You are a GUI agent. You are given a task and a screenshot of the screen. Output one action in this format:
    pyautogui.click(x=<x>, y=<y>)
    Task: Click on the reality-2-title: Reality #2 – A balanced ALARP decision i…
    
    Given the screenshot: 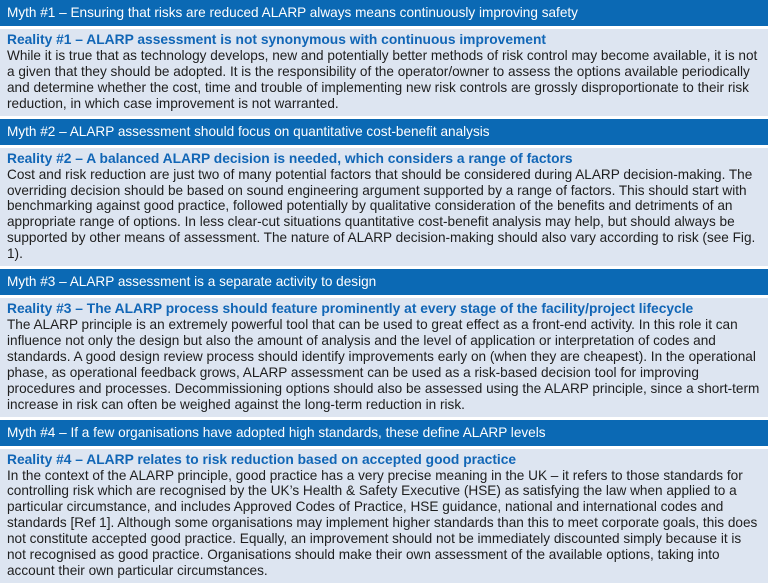 What is the action you would take?
    pyautogui.click(x=290, y=158)
    